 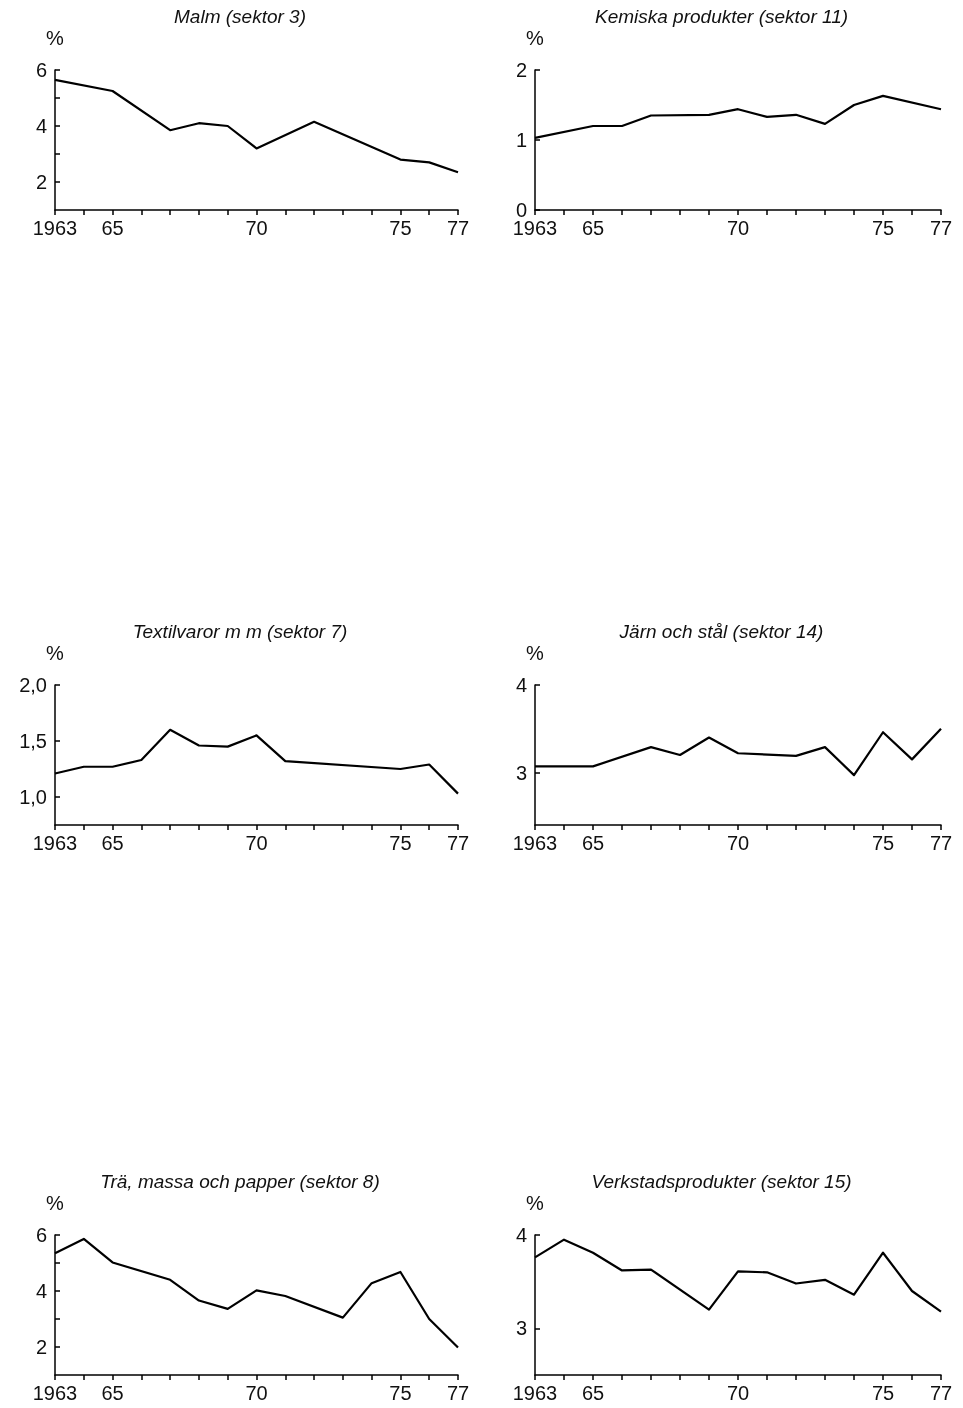 What do you see at coordinates (721, 16) in the screenshot?
I see `chart-title: Kemiska produkter (sektor 11)` at bounding box center [721, 16].